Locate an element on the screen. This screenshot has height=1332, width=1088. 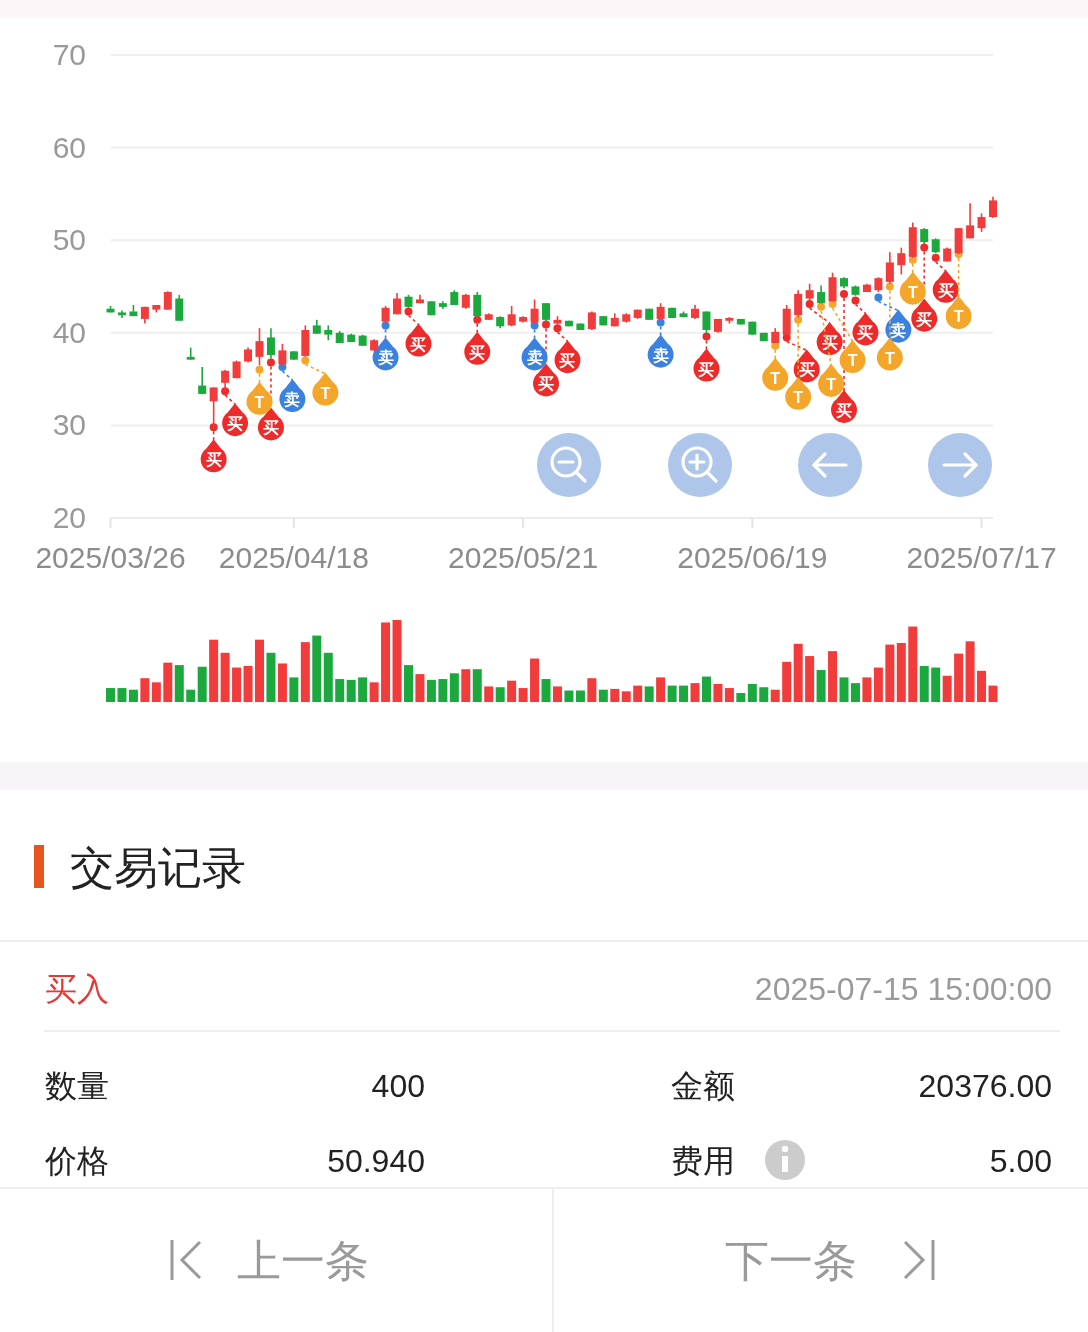
y-tick-label: 60 is located at coordinates (69, 147).